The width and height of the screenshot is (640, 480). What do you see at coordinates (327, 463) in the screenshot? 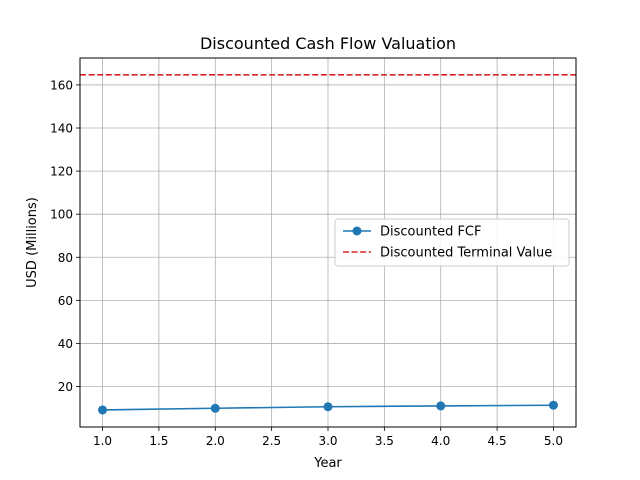
I see `x-axis-label: Year` at bounding box center [327, 463].